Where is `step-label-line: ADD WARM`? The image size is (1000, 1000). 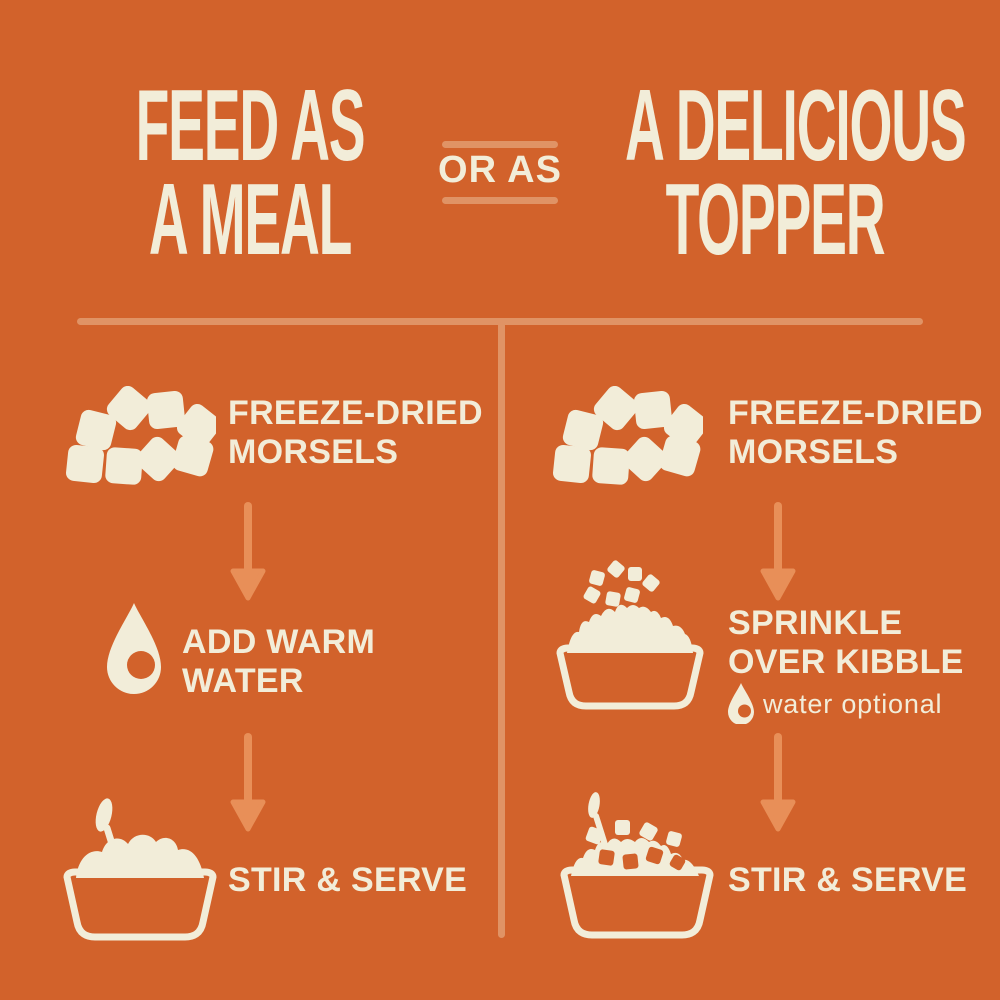 step-label-line: ADD WARM is located at coordinates (279, 642).